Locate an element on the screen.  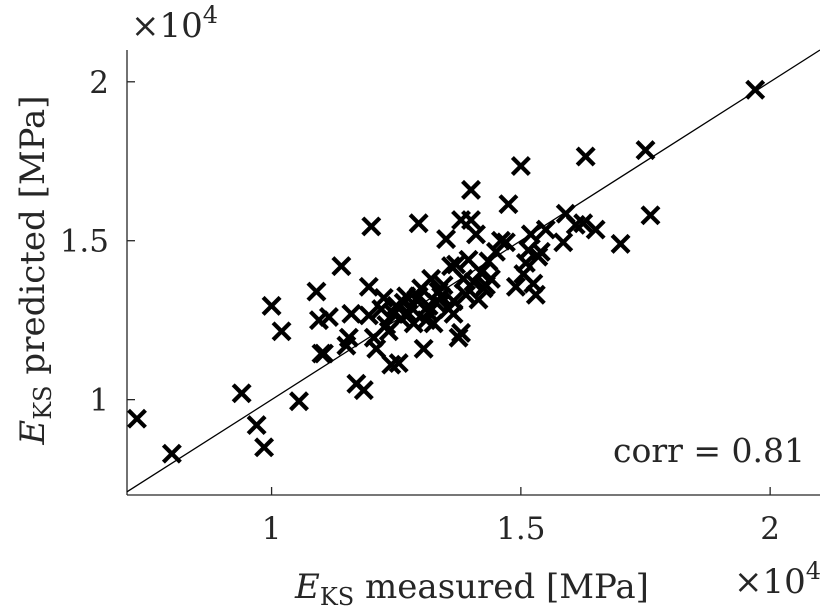
x-tick-label: 1.5 is located at coordinates (520, 529).